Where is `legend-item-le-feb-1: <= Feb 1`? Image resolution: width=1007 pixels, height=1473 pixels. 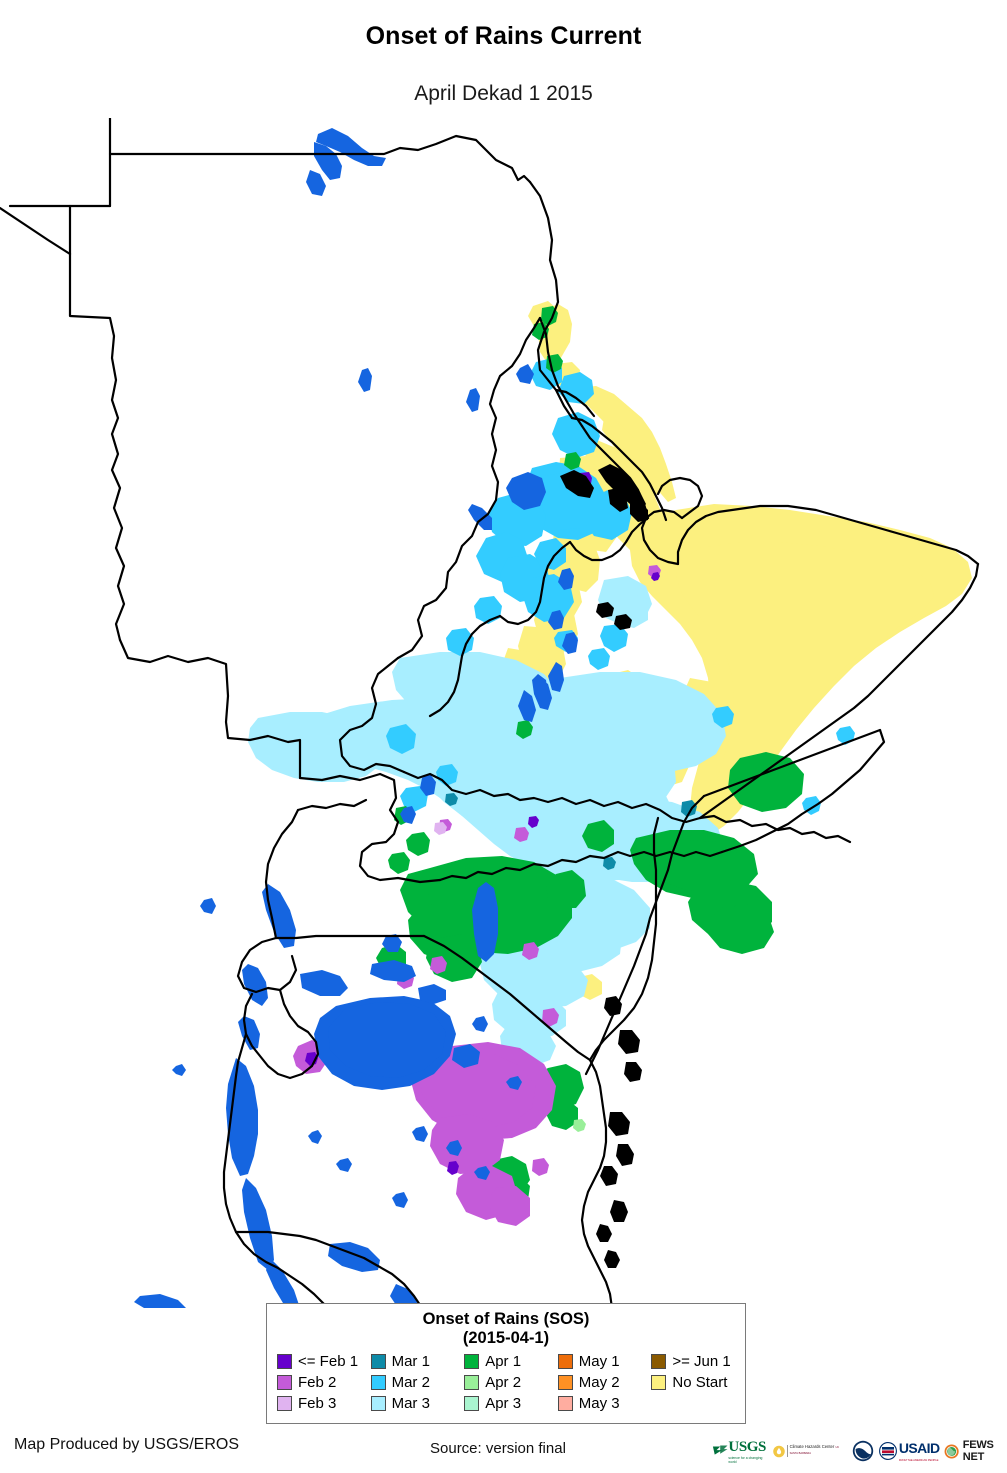
legend-item-le-feb-1: <= Feb 1 is located at coordinates (324, 1361).